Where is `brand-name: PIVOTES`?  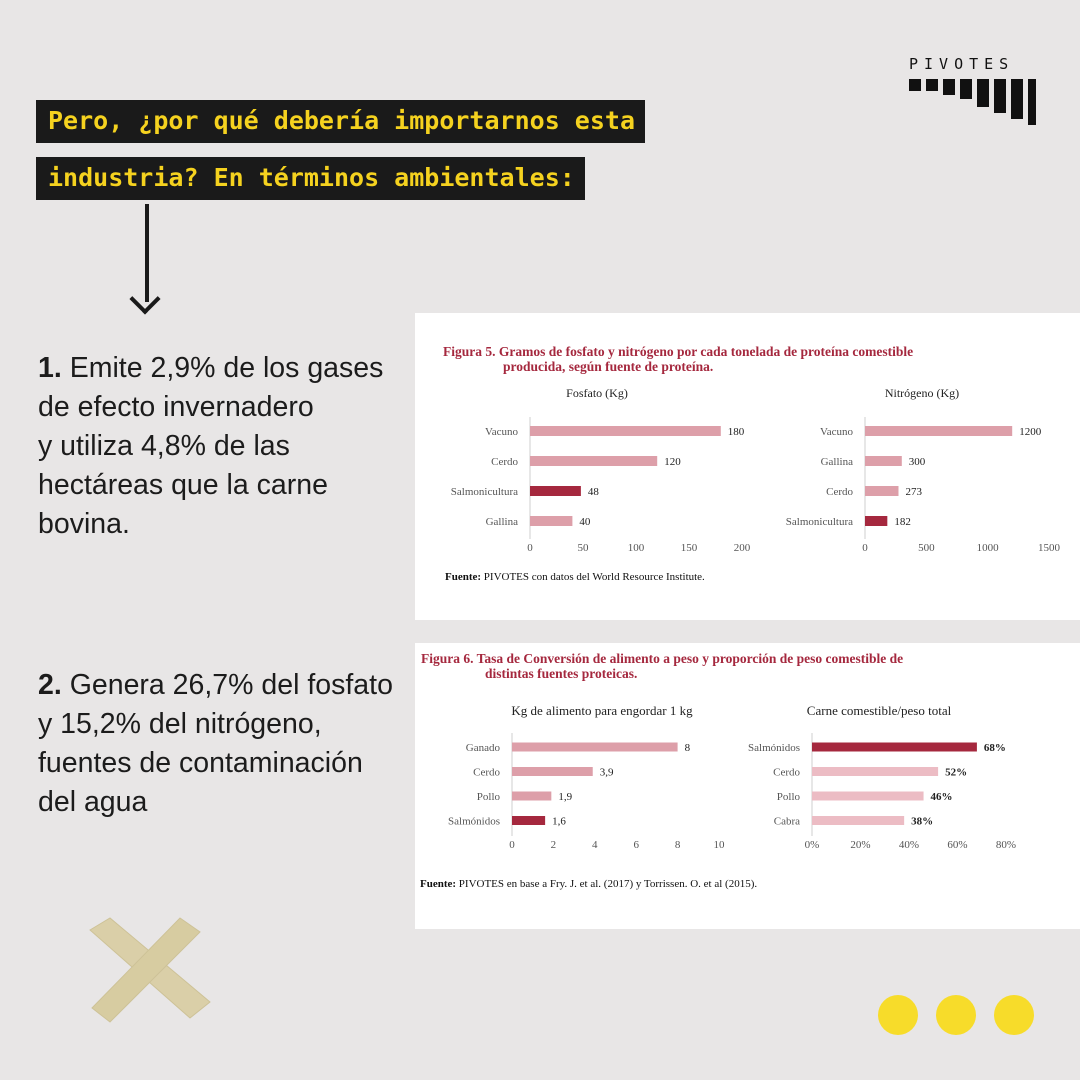
brand-name: PIVOTES is located at coordinates (962, 64).